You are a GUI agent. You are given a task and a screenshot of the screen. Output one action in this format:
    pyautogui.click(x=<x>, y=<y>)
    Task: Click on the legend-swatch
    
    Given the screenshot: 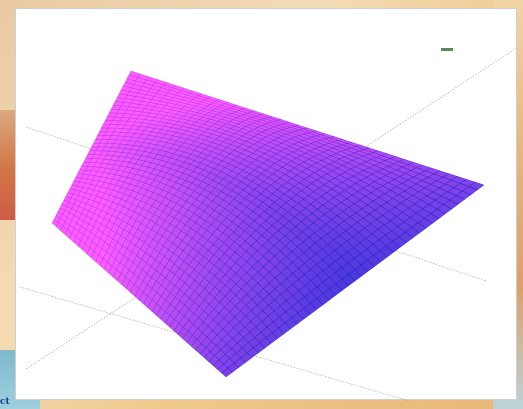 What is the action you would take?
    pyautogui.click(x=447, y=49)
    